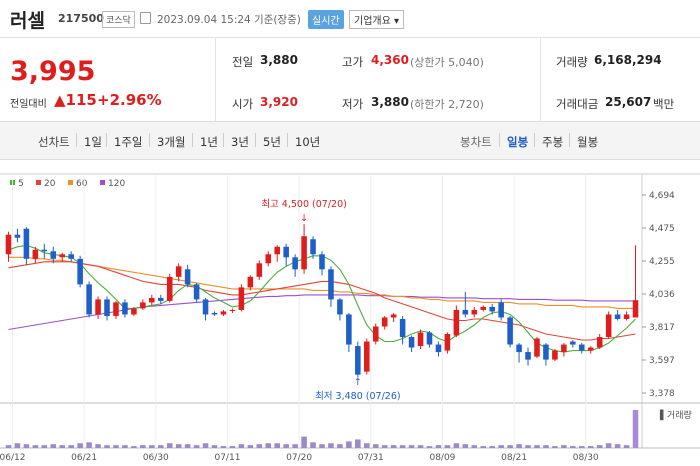 Image resolution: width=700 pixels, height=466 pixels. I want to click on x-tick-label: 06/30, so click(156, 458).